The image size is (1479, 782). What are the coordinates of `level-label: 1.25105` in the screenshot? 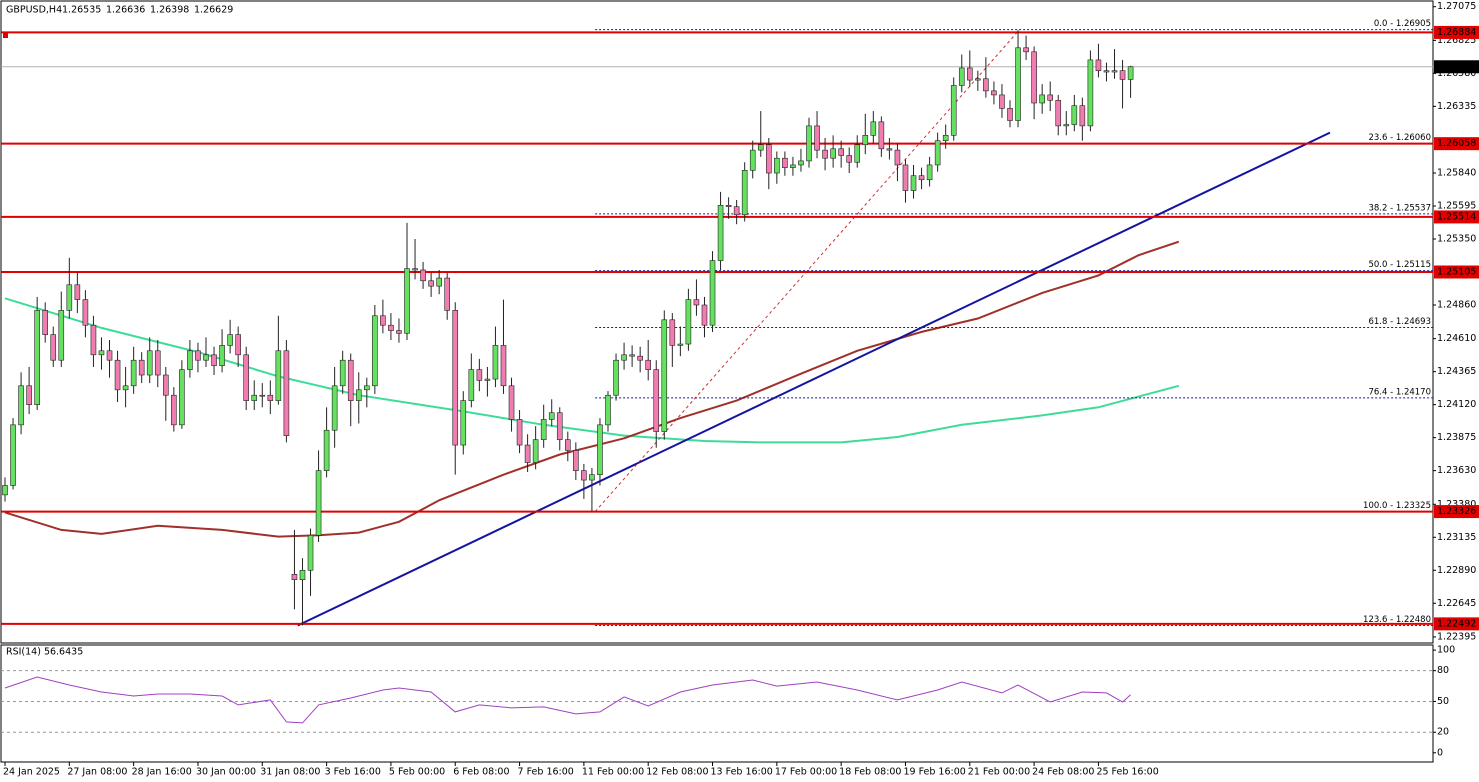 It's located at (1456, 272).